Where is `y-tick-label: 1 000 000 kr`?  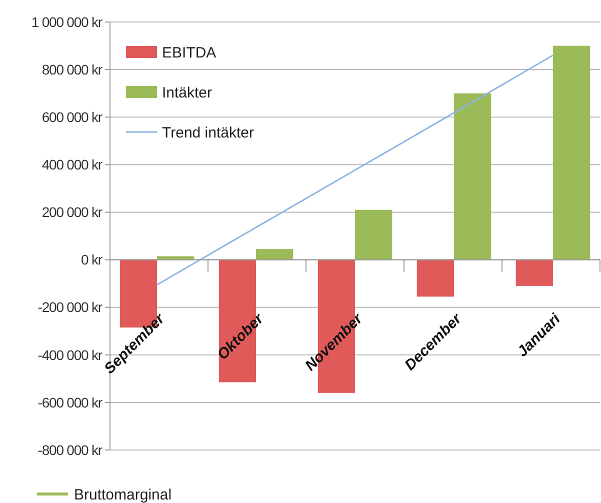
y-tick-label: 1 000 000 kr is located at coordinates (67, 22).